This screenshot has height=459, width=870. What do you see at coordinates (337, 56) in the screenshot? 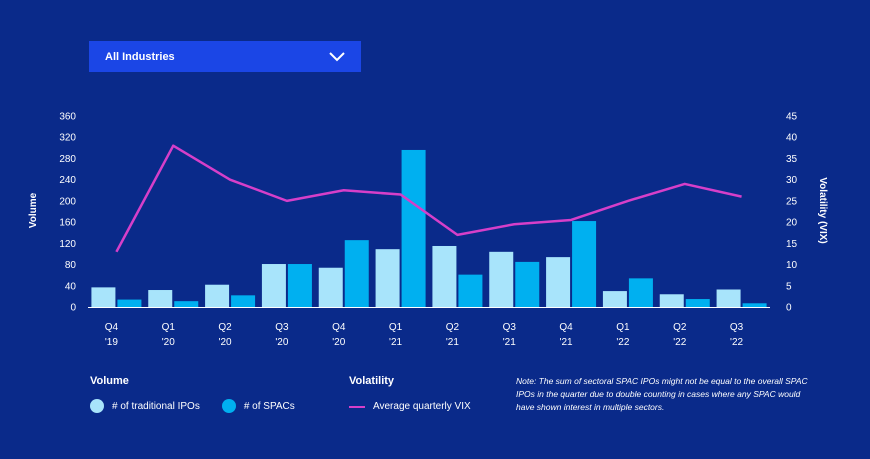
I see `chevron-down-icon` at bounding box center [337, 56].